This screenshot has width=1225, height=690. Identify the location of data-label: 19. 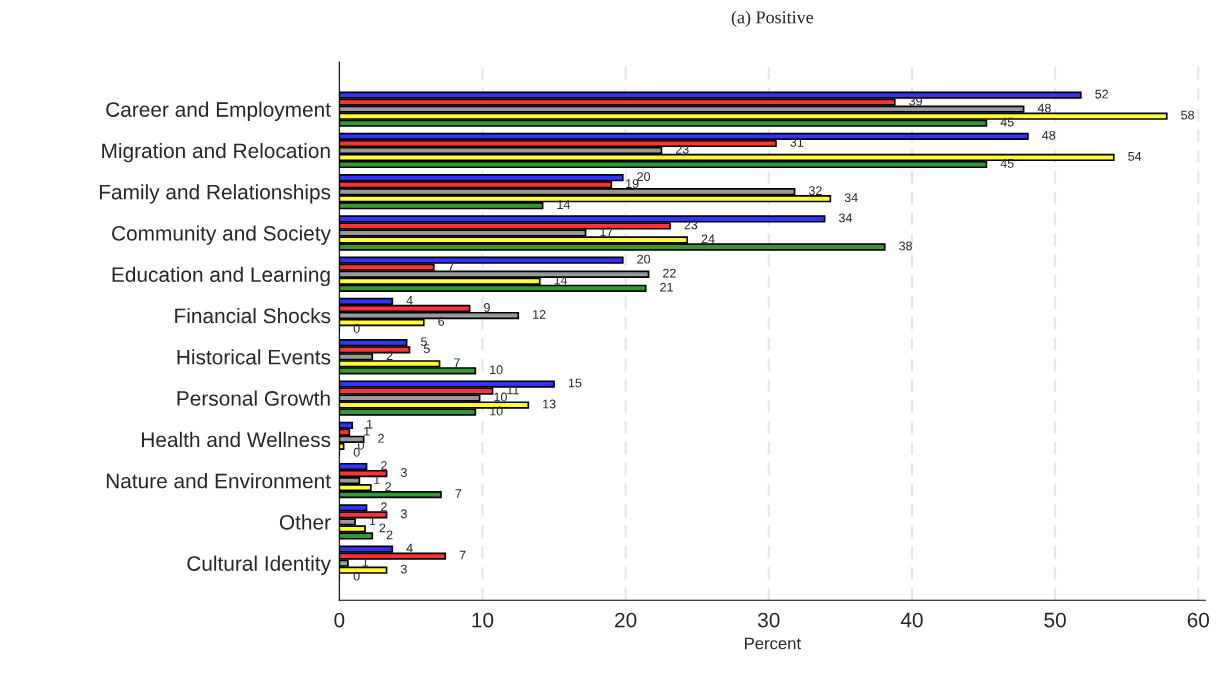
(632, 184).